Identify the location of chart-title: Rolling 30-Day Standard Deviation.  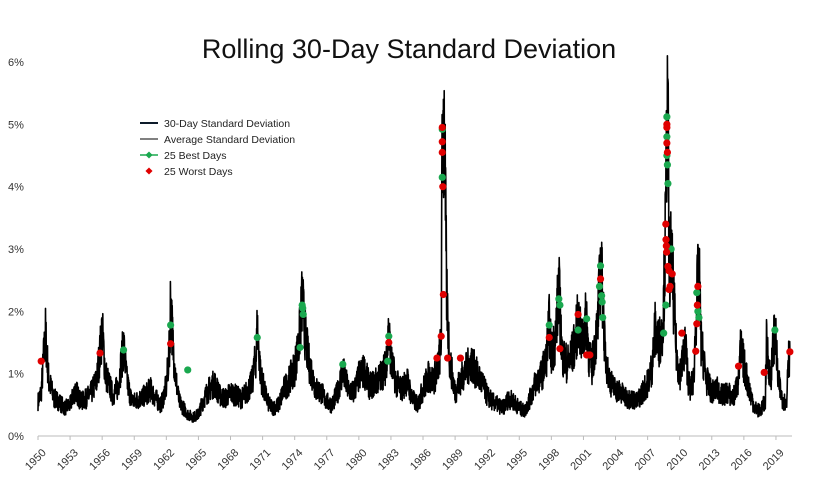
(409, 49).